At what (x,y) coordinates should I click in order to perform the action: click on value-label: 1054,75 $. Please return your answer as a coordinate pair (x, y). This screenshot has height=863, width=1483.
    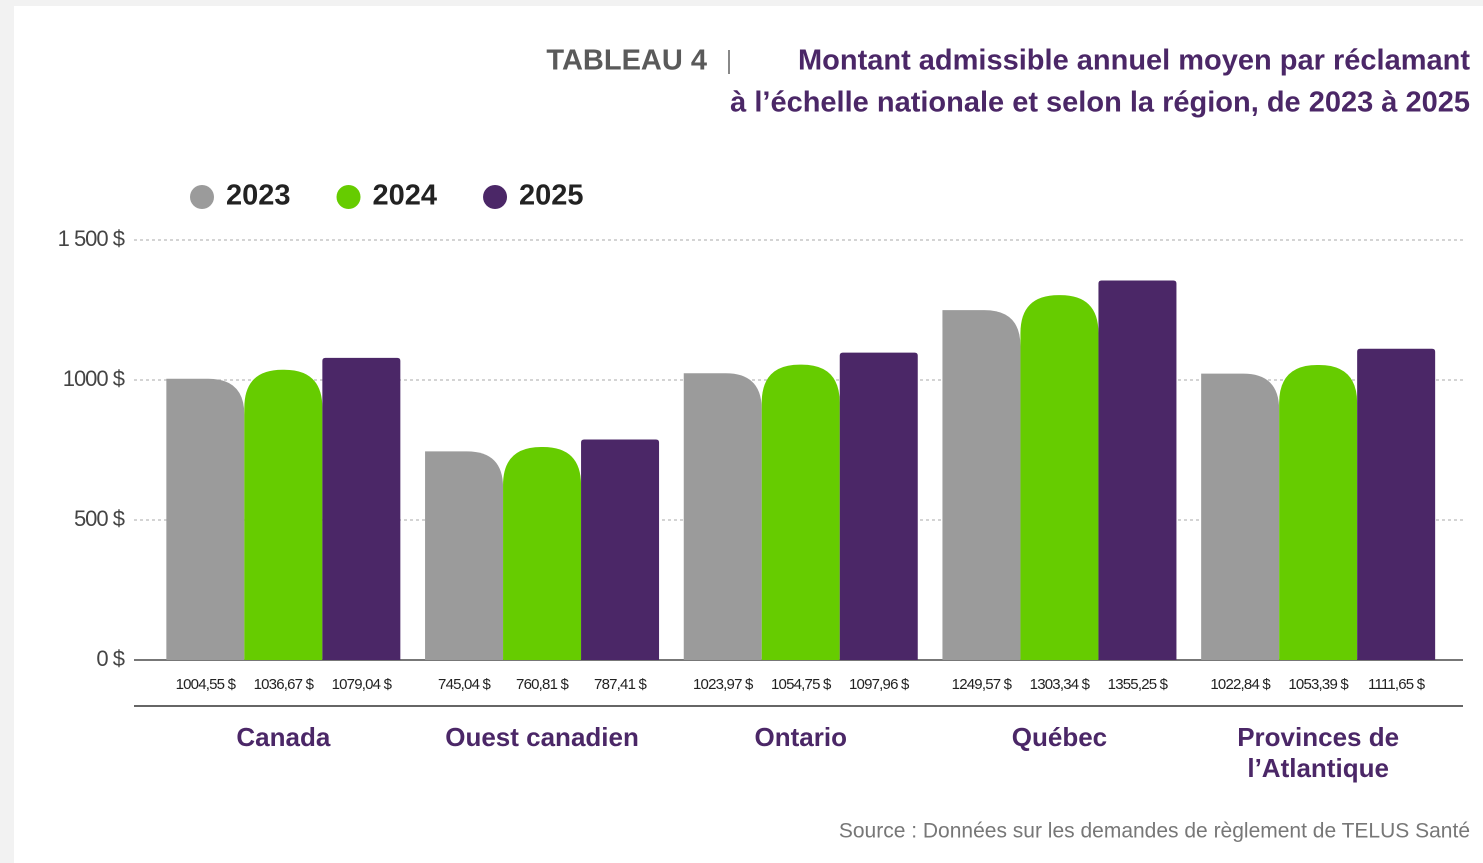
    Looking at the image, I should click on (801, 684).